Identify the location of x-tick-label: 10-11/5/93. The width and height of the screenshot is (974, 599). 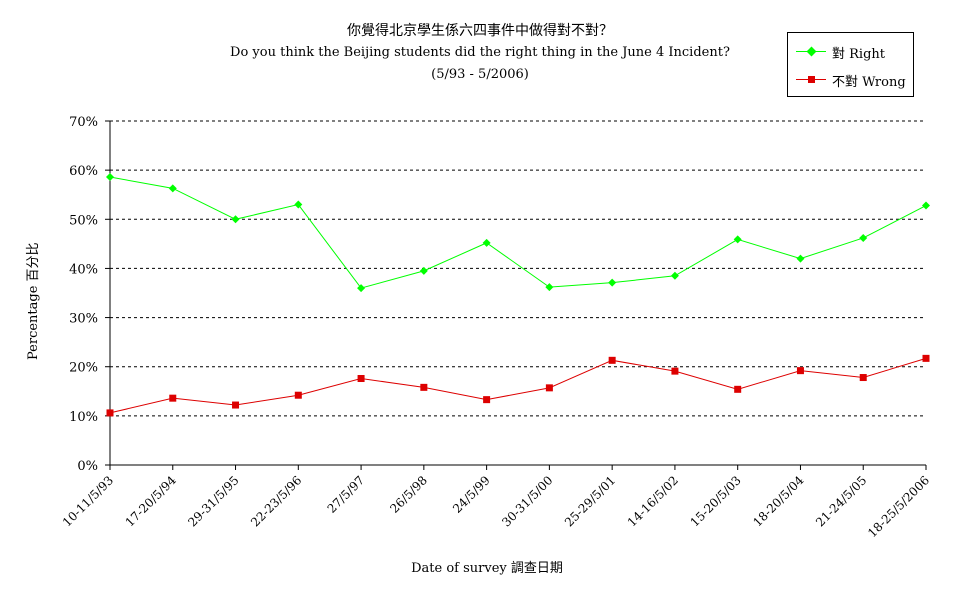
(88, 501).